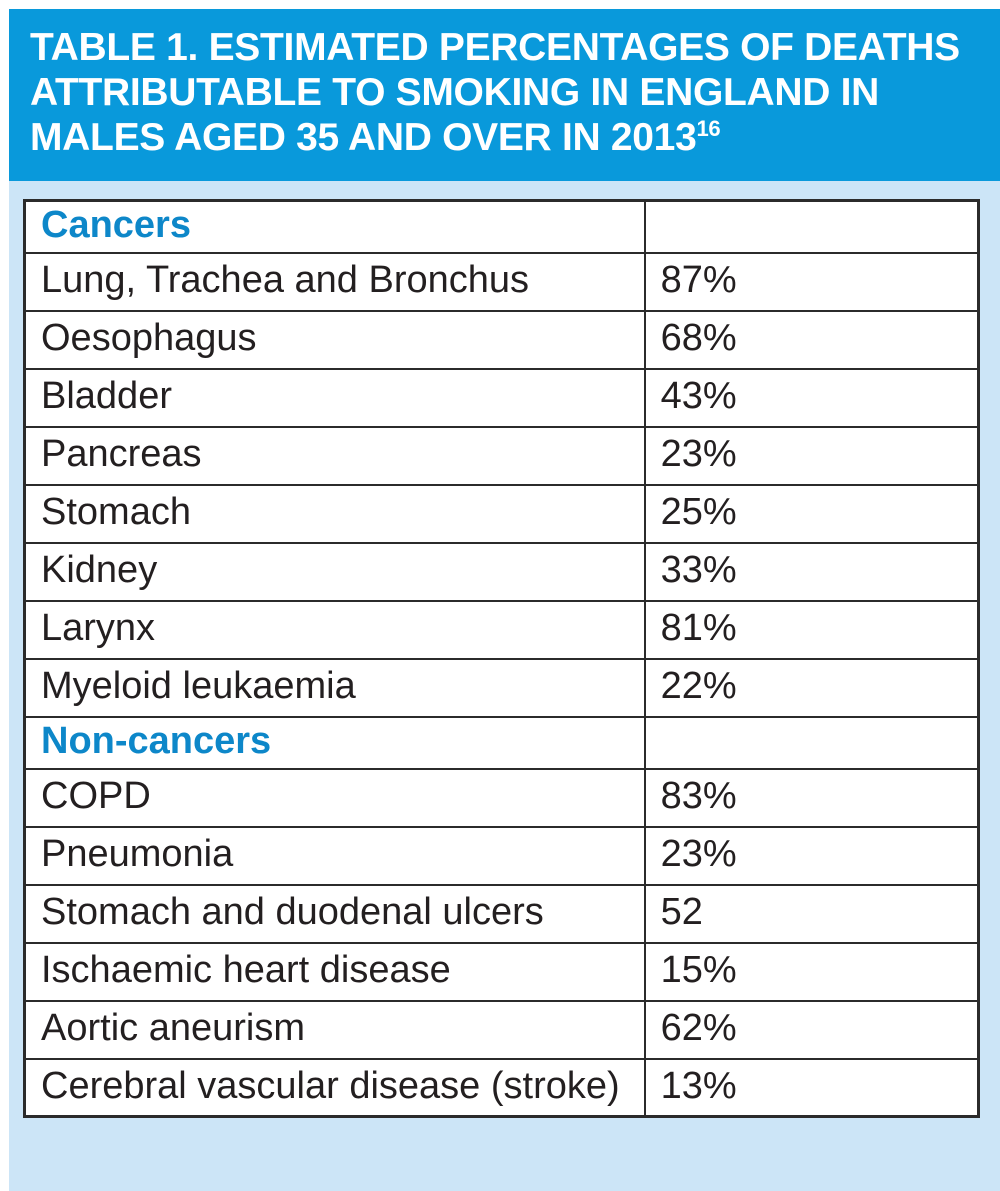 This screenshot has height=1191, width=1000. I want to click on cause-cell: Myeloid leukaemia, so click(334, 687).